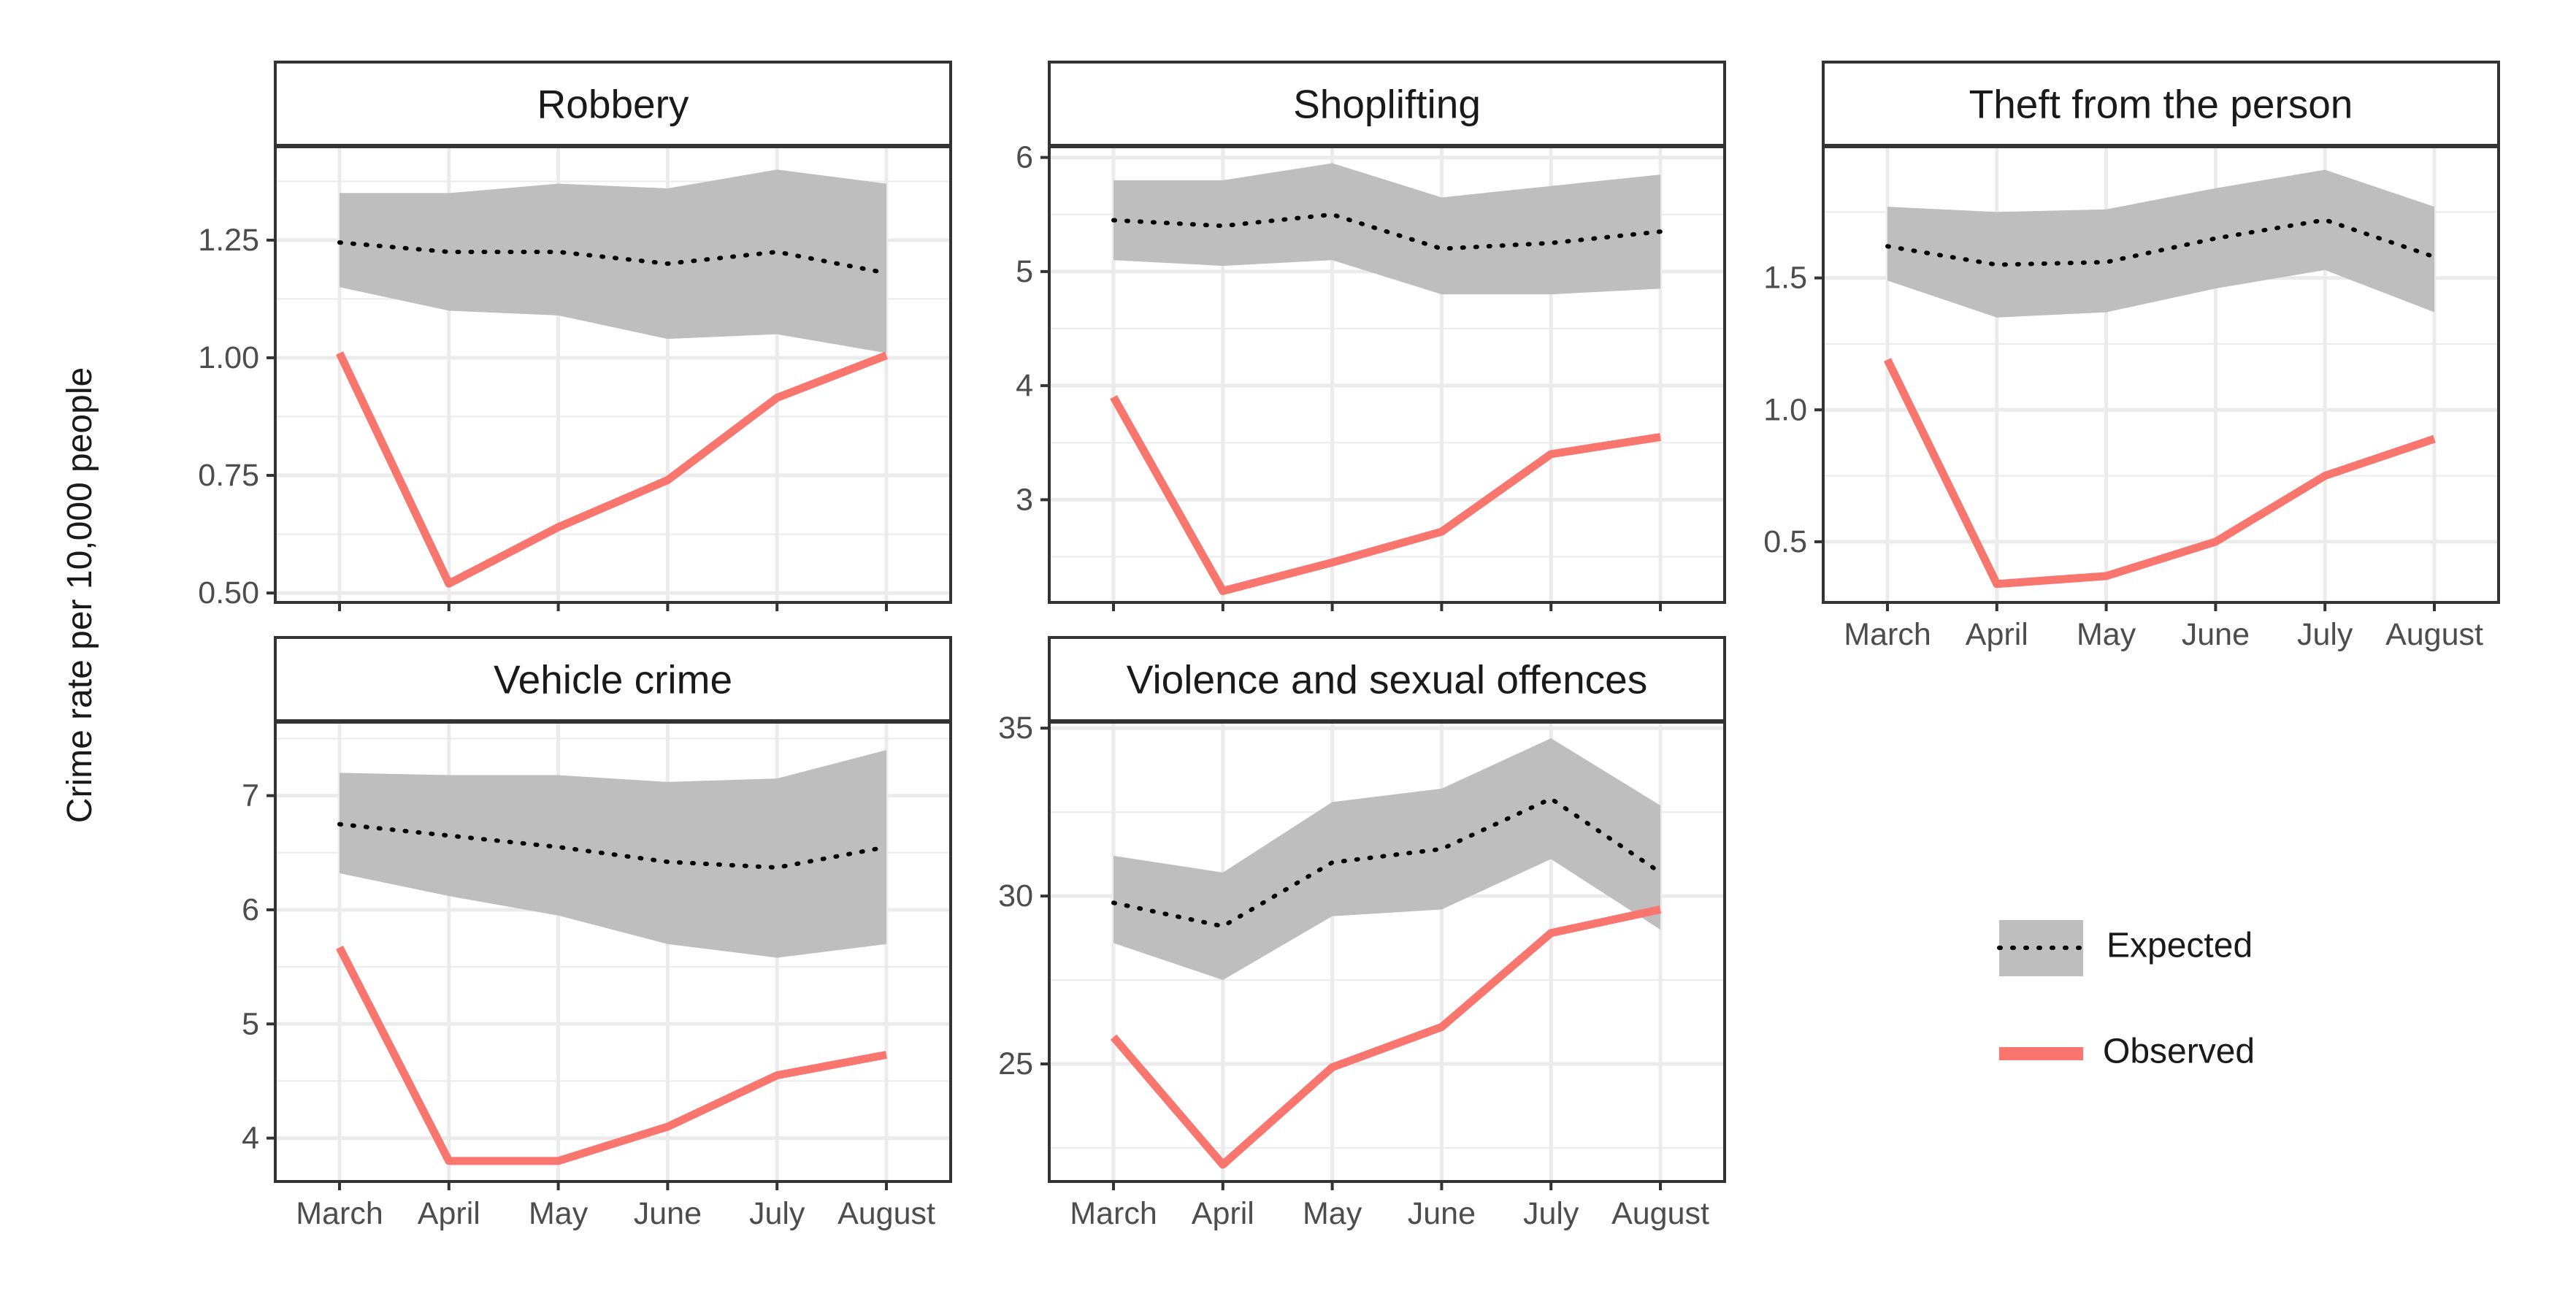  What do you see at coordinates (1016, 1064) in the screenshot?
I see `y-tick-label: 25` at bounding box center [1016, 1064].